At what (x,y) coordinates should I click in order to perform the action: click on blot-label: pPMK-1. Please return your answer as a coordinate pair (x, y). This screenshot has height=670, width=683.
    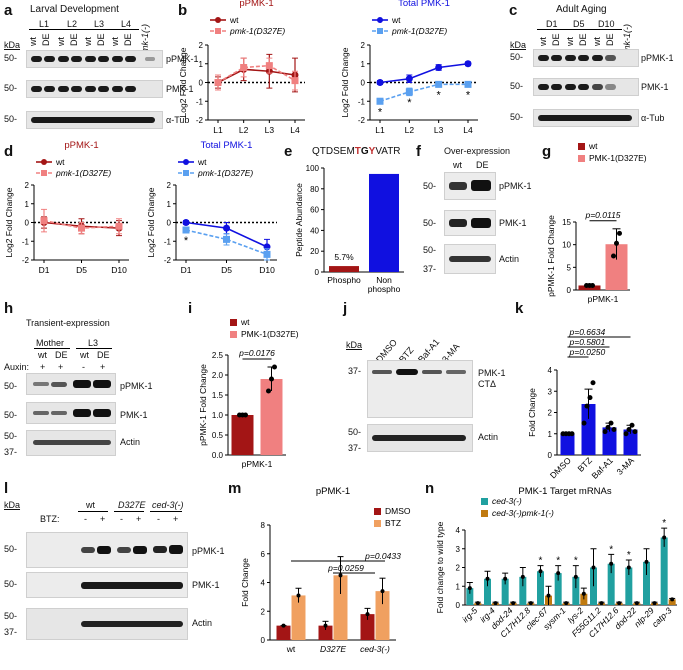
    Looking at the image, I should click on (136, 386).